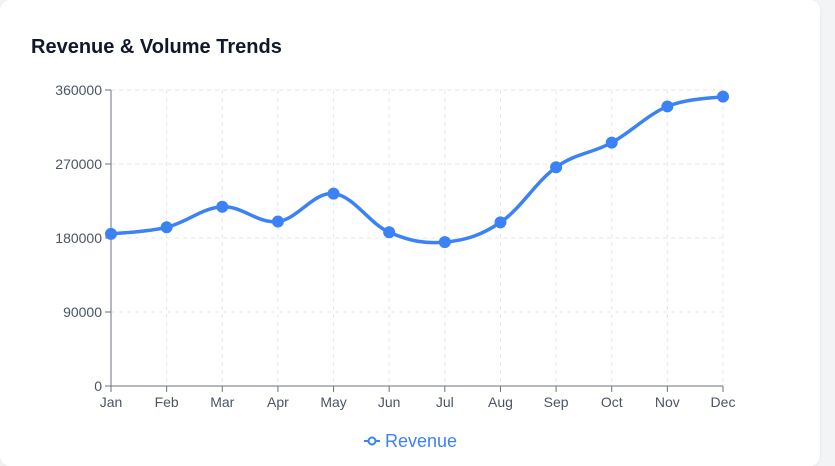  I want to click on y-tick-label: 0, so click(98, 386).